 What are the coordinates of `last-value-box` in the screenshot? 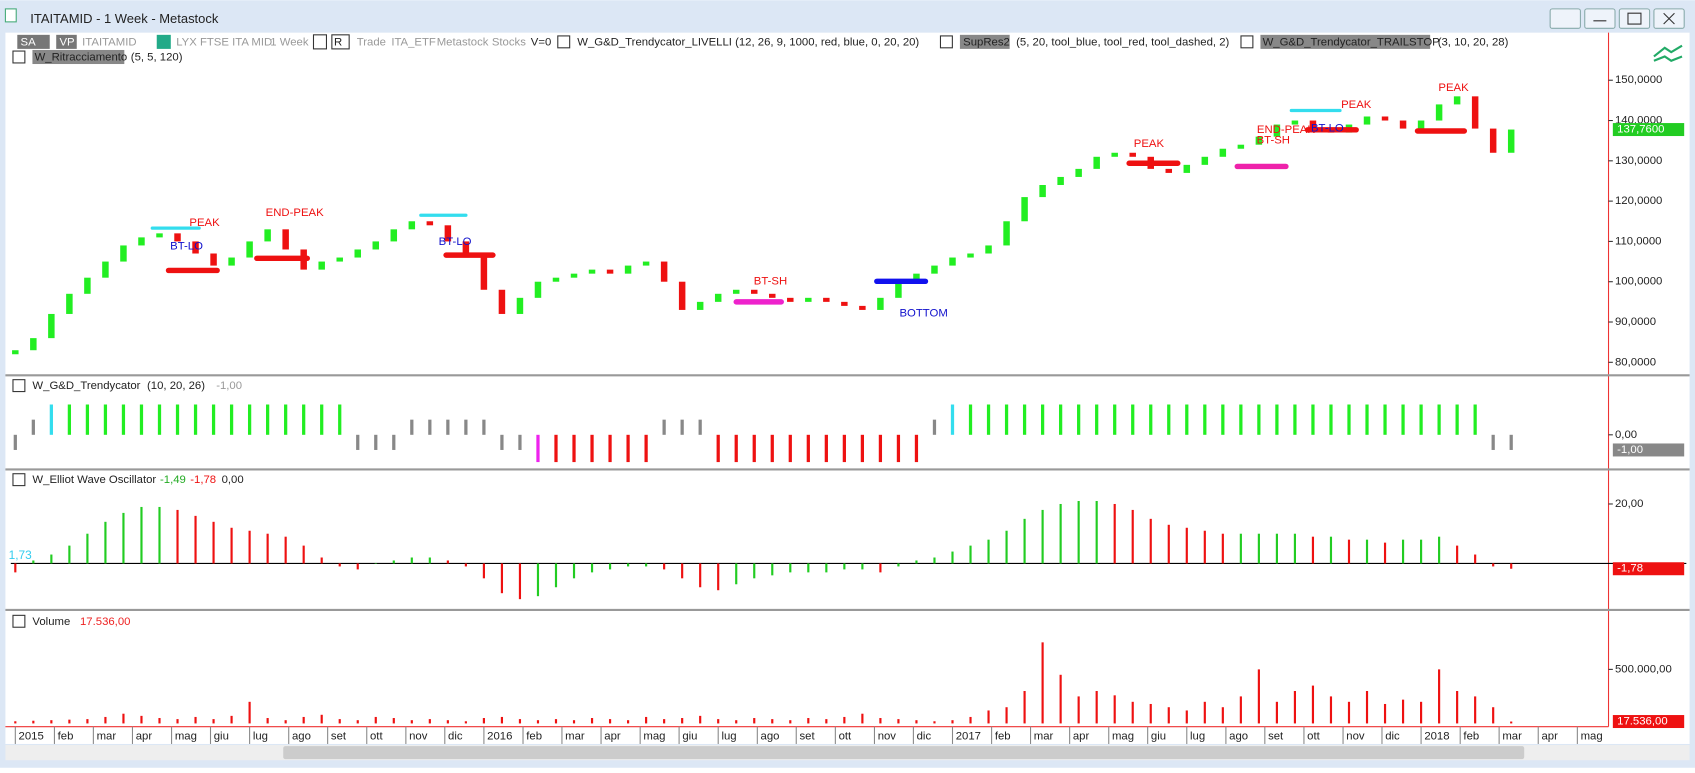 It's located at (1648, 130).